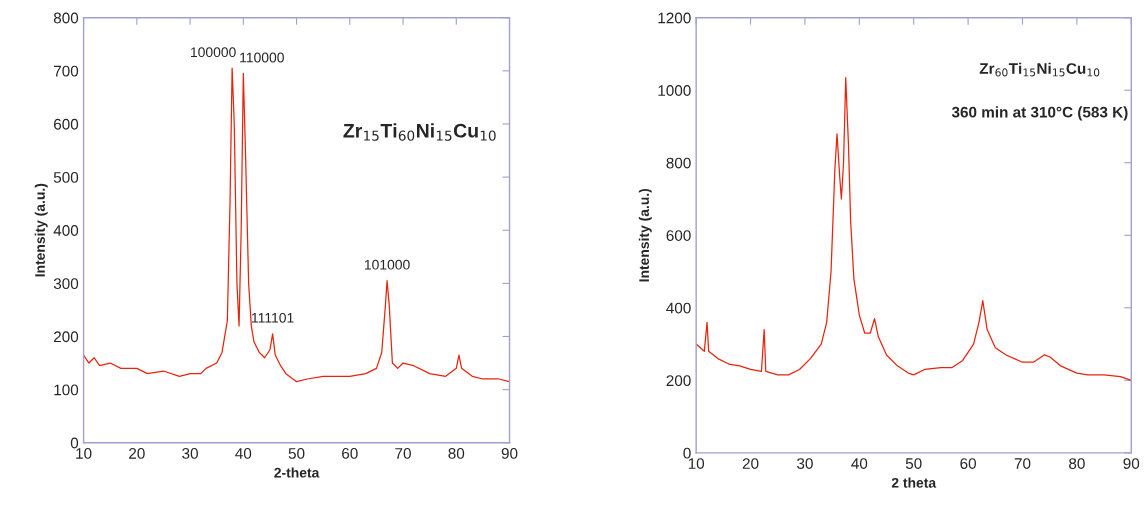  What do you see at coordinates (914, 482) in the screenshot?
I see `x-axis-title: 2 theta` at bounding box center [914, 482].